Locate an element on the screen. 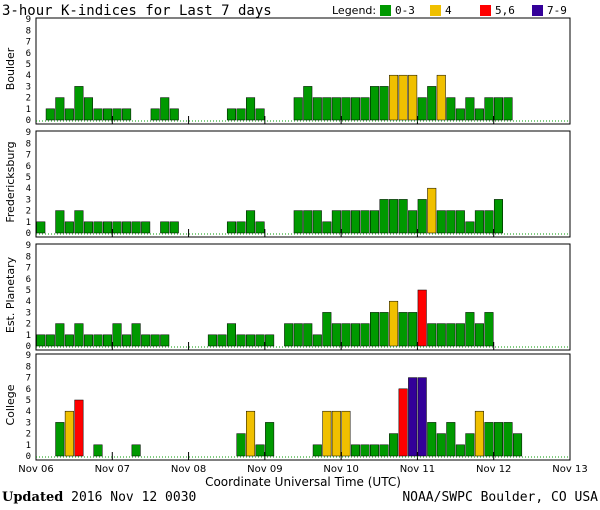 The width and height of the screenshot is (600, 510). ytick-label: 7 is located at coordinates (28, 379).